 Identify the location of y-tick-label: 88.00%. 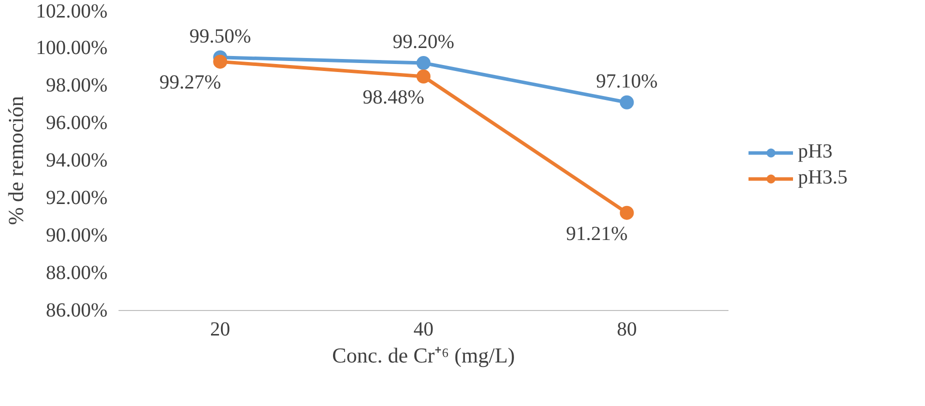
(77, 273).